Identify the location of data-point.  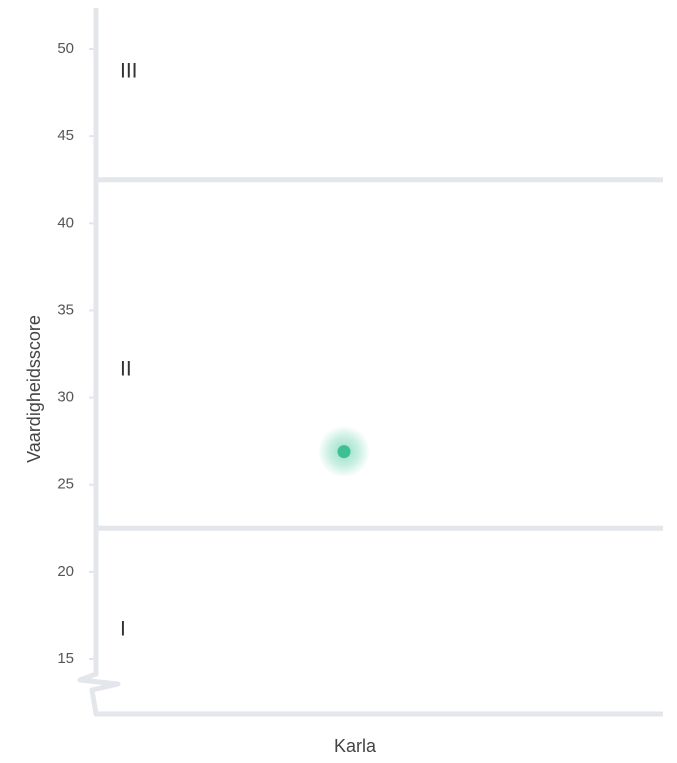
(344, 452).